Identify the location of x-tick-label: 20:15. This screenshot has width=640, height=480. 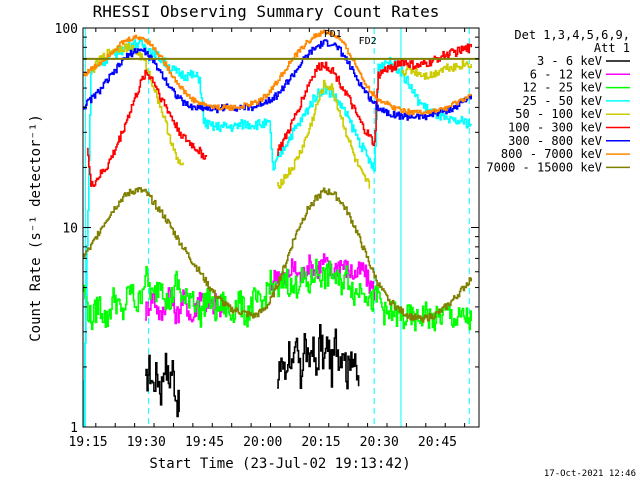
(320, 442).